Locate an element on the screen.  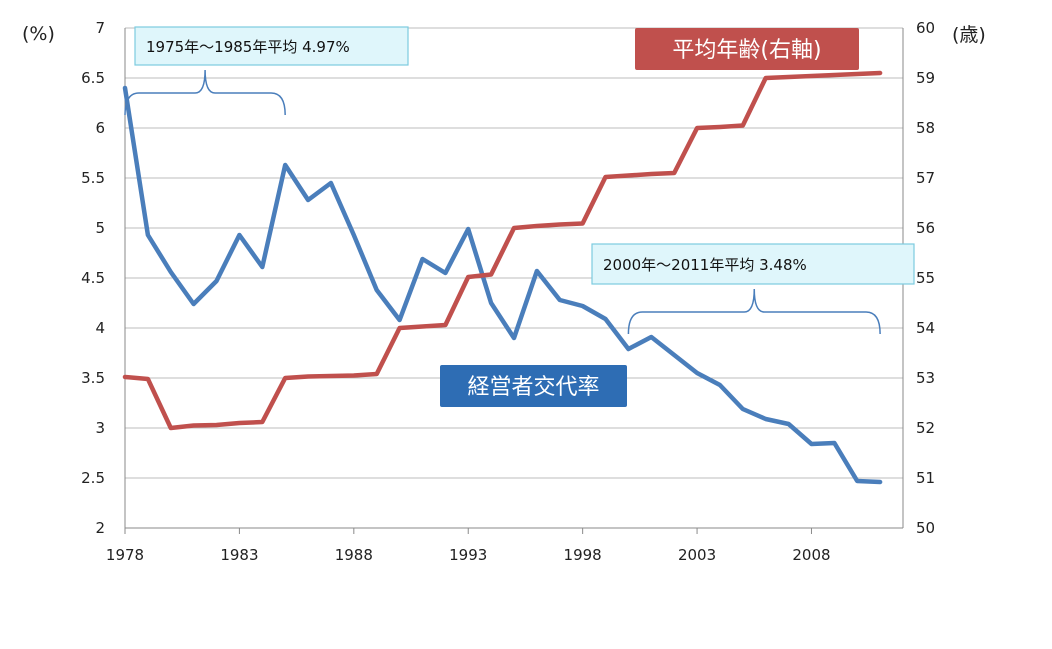
annotation-text: 2000年～2011年平均 3.48% is located at coordinates (705, 265).